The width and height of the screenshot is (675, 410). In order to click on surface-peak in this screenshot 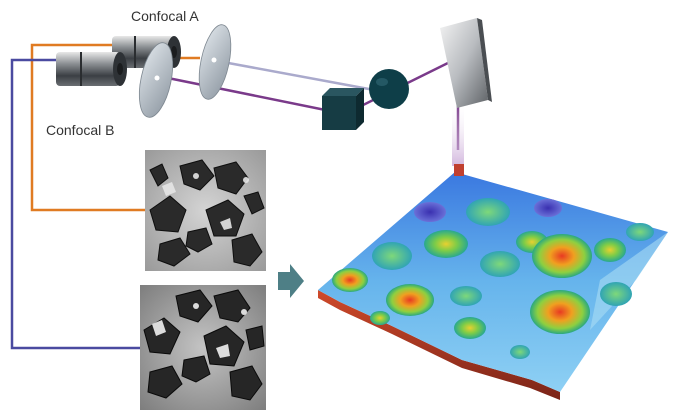, I will do `click(459, 170)`.